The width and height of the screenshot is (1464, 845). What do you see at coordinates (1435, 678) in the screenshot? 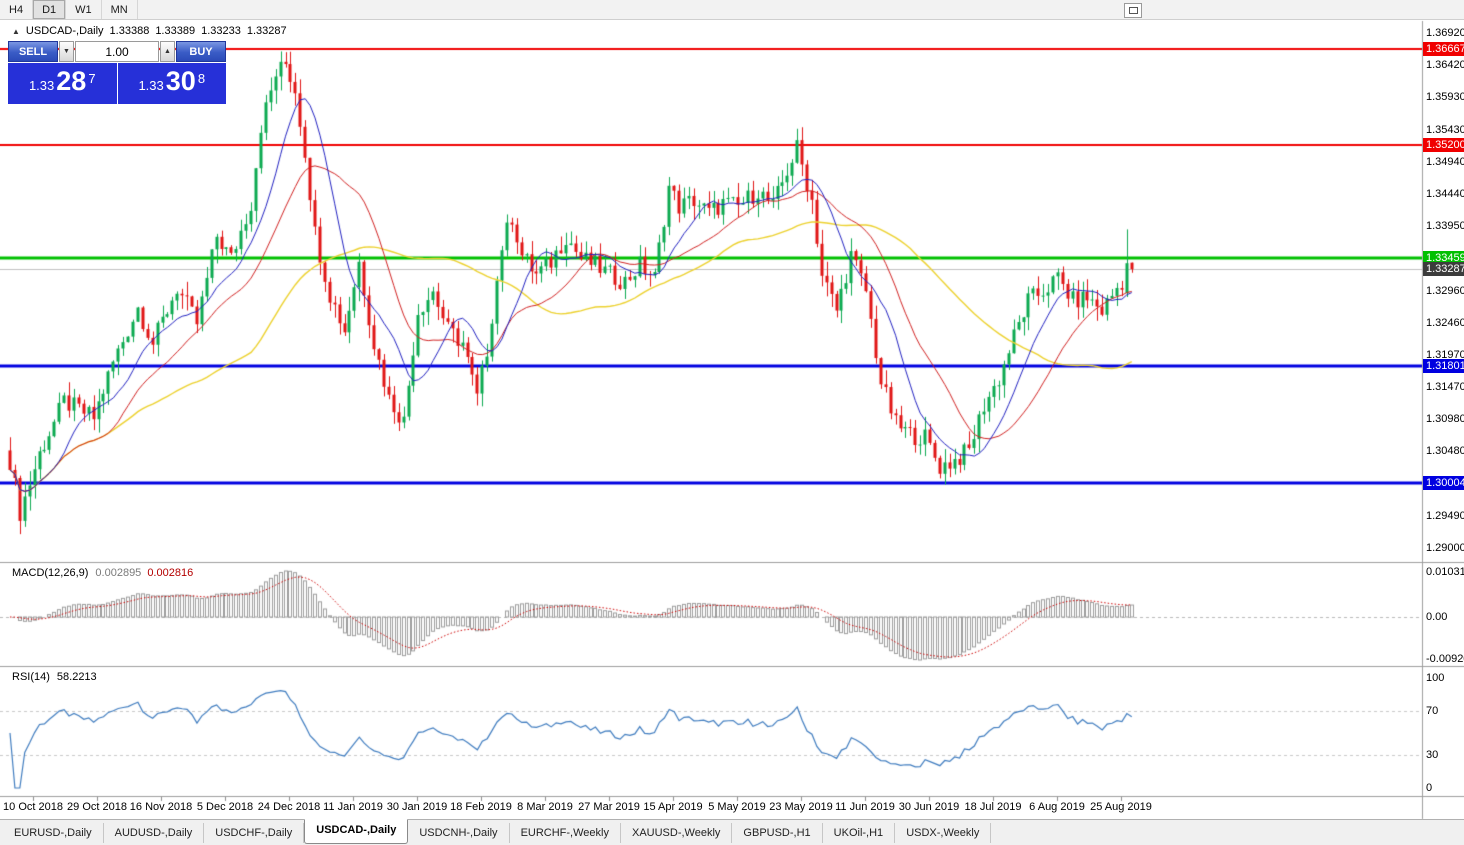
I see `rsi-axis-label: 100` at bounding box center [1435, 678].